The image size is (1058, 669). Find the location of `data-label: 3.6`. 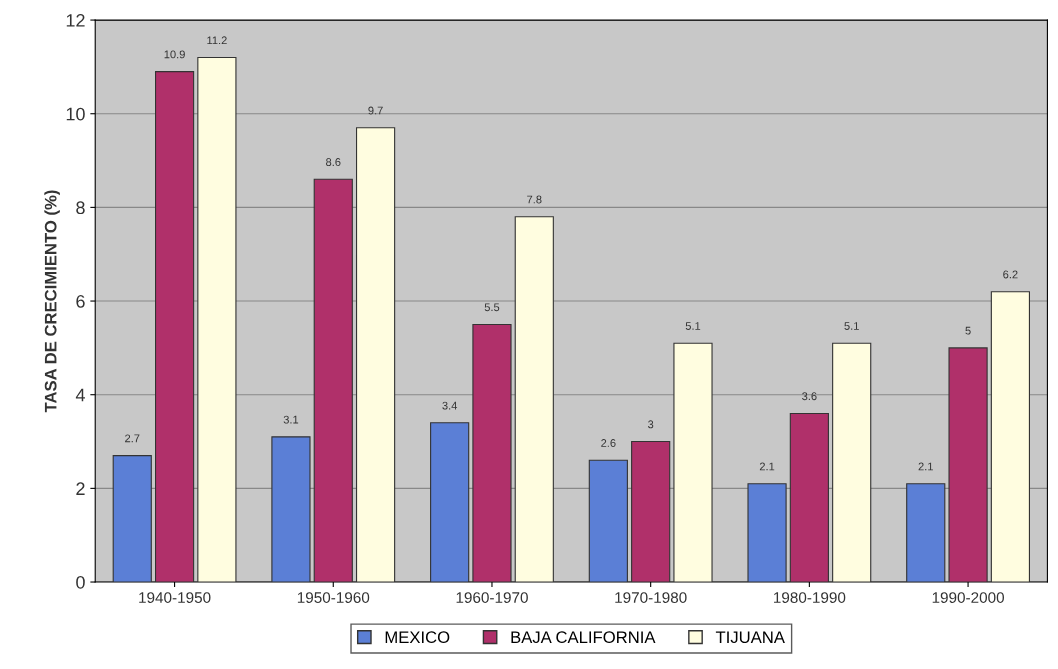

data-label: 3.6 is located at coordinates (809, 396).